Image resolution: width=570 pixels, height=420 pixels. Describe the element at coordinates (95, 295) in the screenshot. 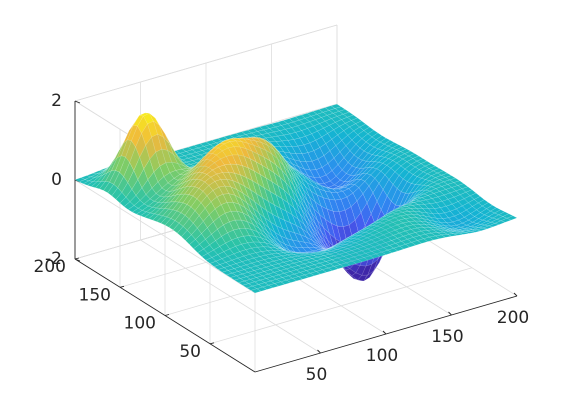

I see `y-tick-label: 150` at that location.